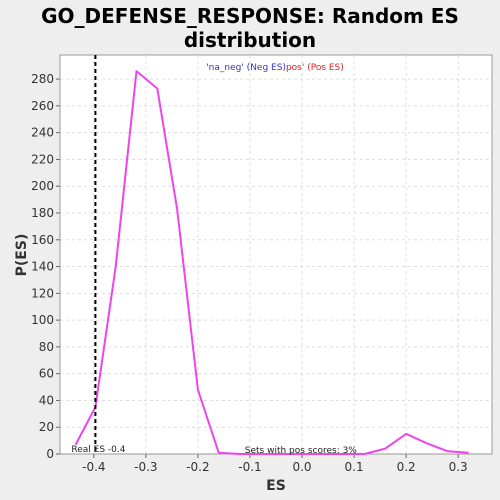 This screenshot has width=500, height=500. I want to click on y-tick-label: 240, so click(42, 133).